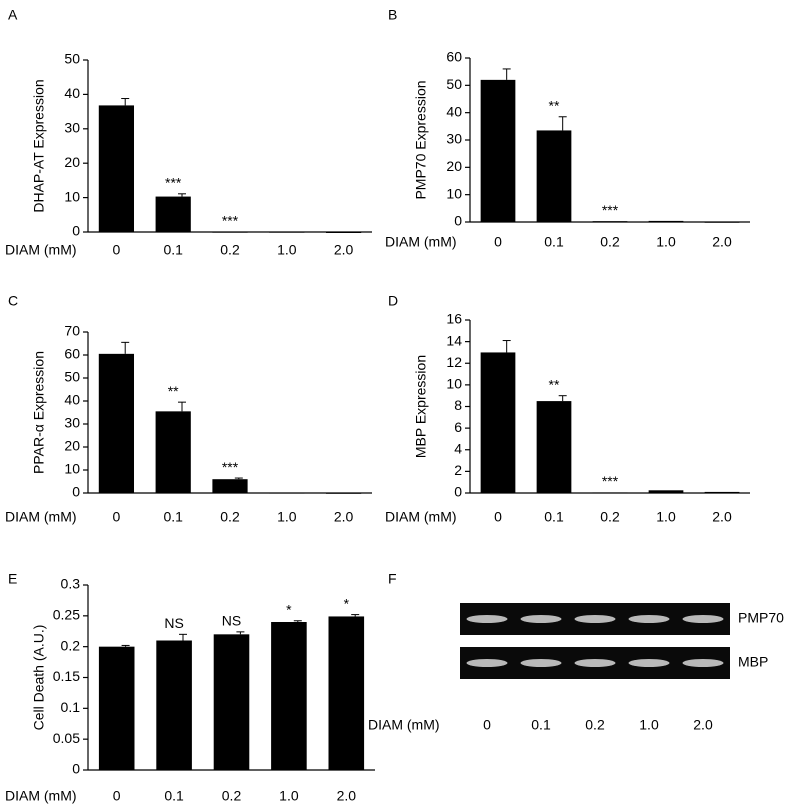 Image resolution: width=800 pixels, height=810 pixels. Describe the element at coordinates (71, 645) in the screenshot. I see `y-tick-label: 0.2` at that location.